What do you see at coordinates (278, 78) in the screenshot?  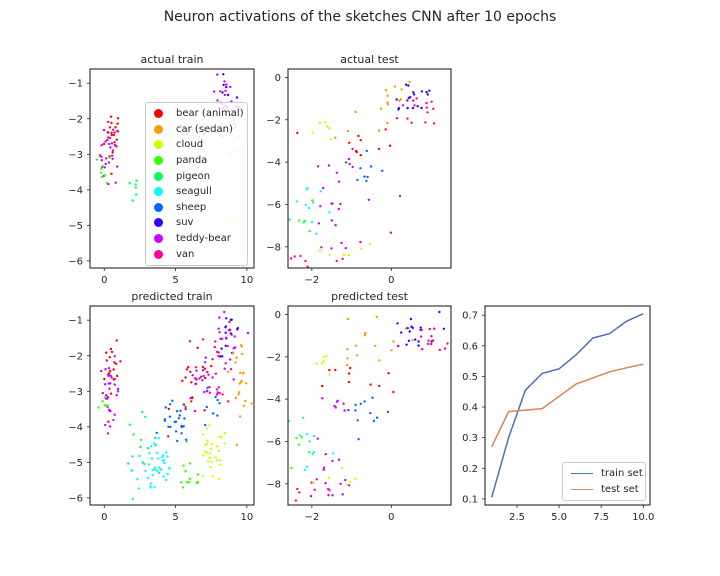 I see `y-tick-label: 0` at bounding box center [278, 78].